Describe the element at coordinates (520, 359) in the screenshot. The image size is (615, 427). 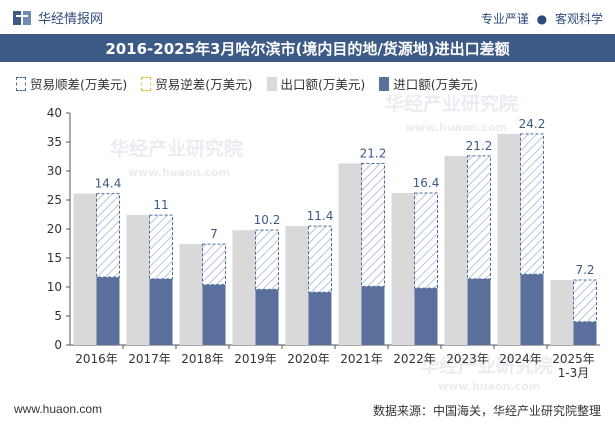
I see `x-tick-label: 2024年` at that location.